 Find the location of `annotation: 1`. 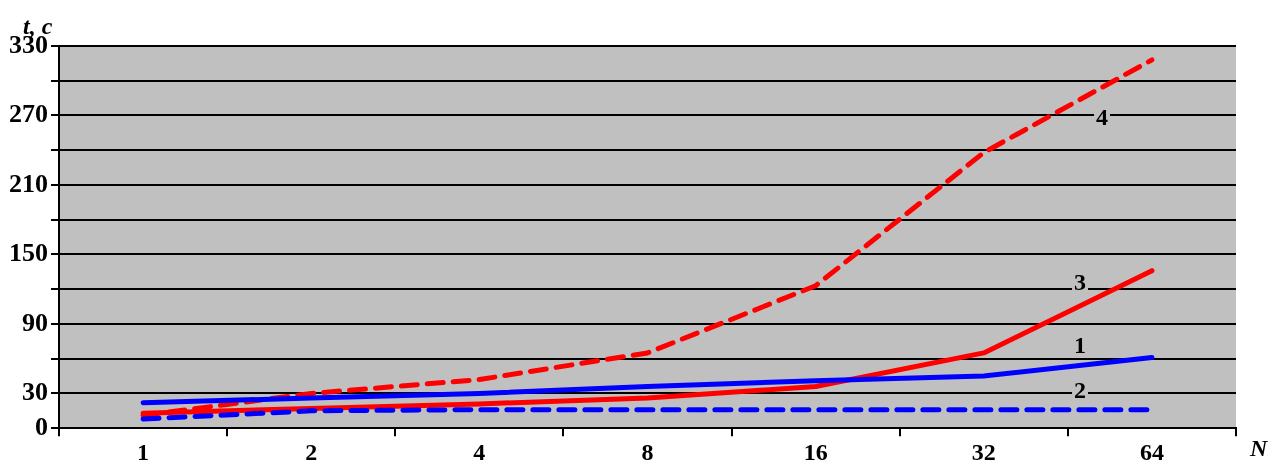

annotation: 1 is located at coordinates (1080, 344).